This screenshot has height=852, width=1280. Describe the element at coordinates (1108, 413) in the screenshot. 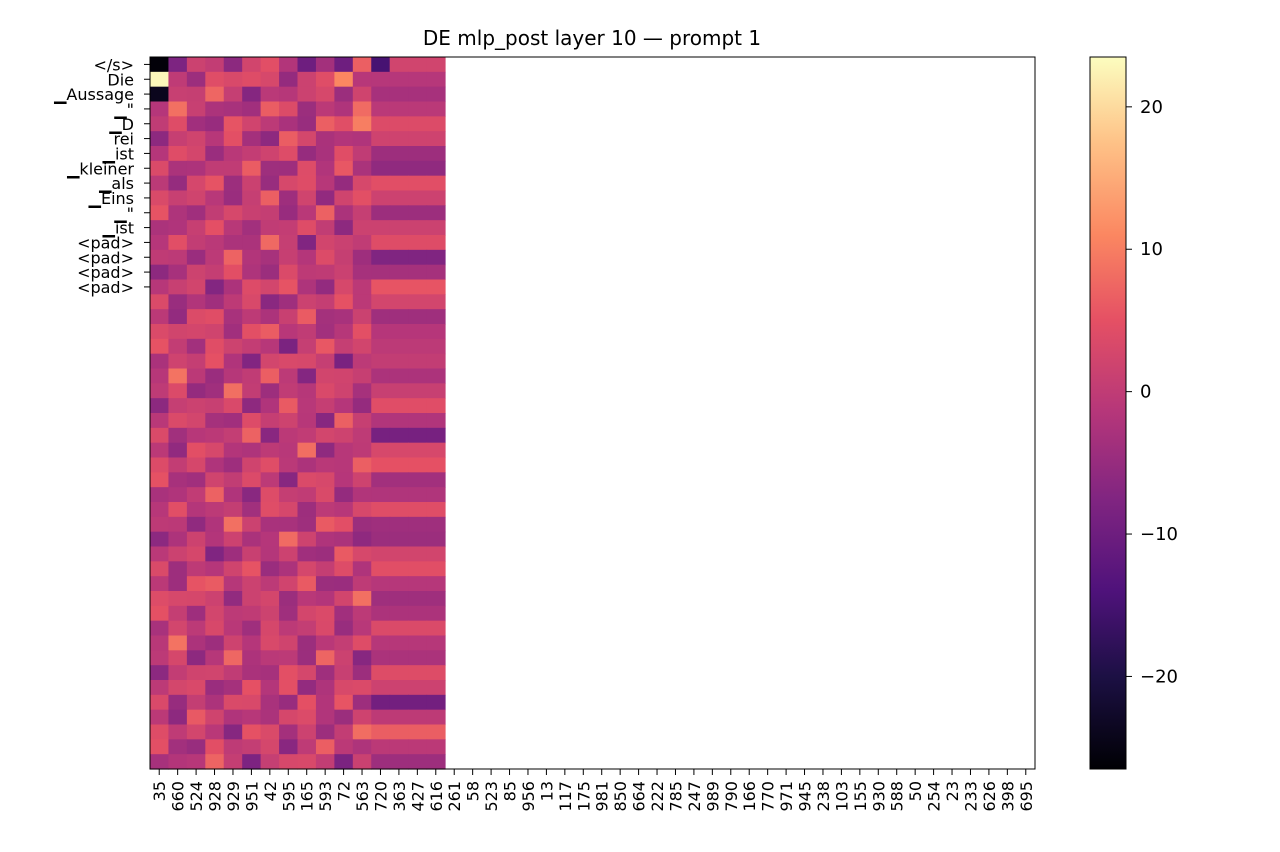

I see `colorbar` at that location.